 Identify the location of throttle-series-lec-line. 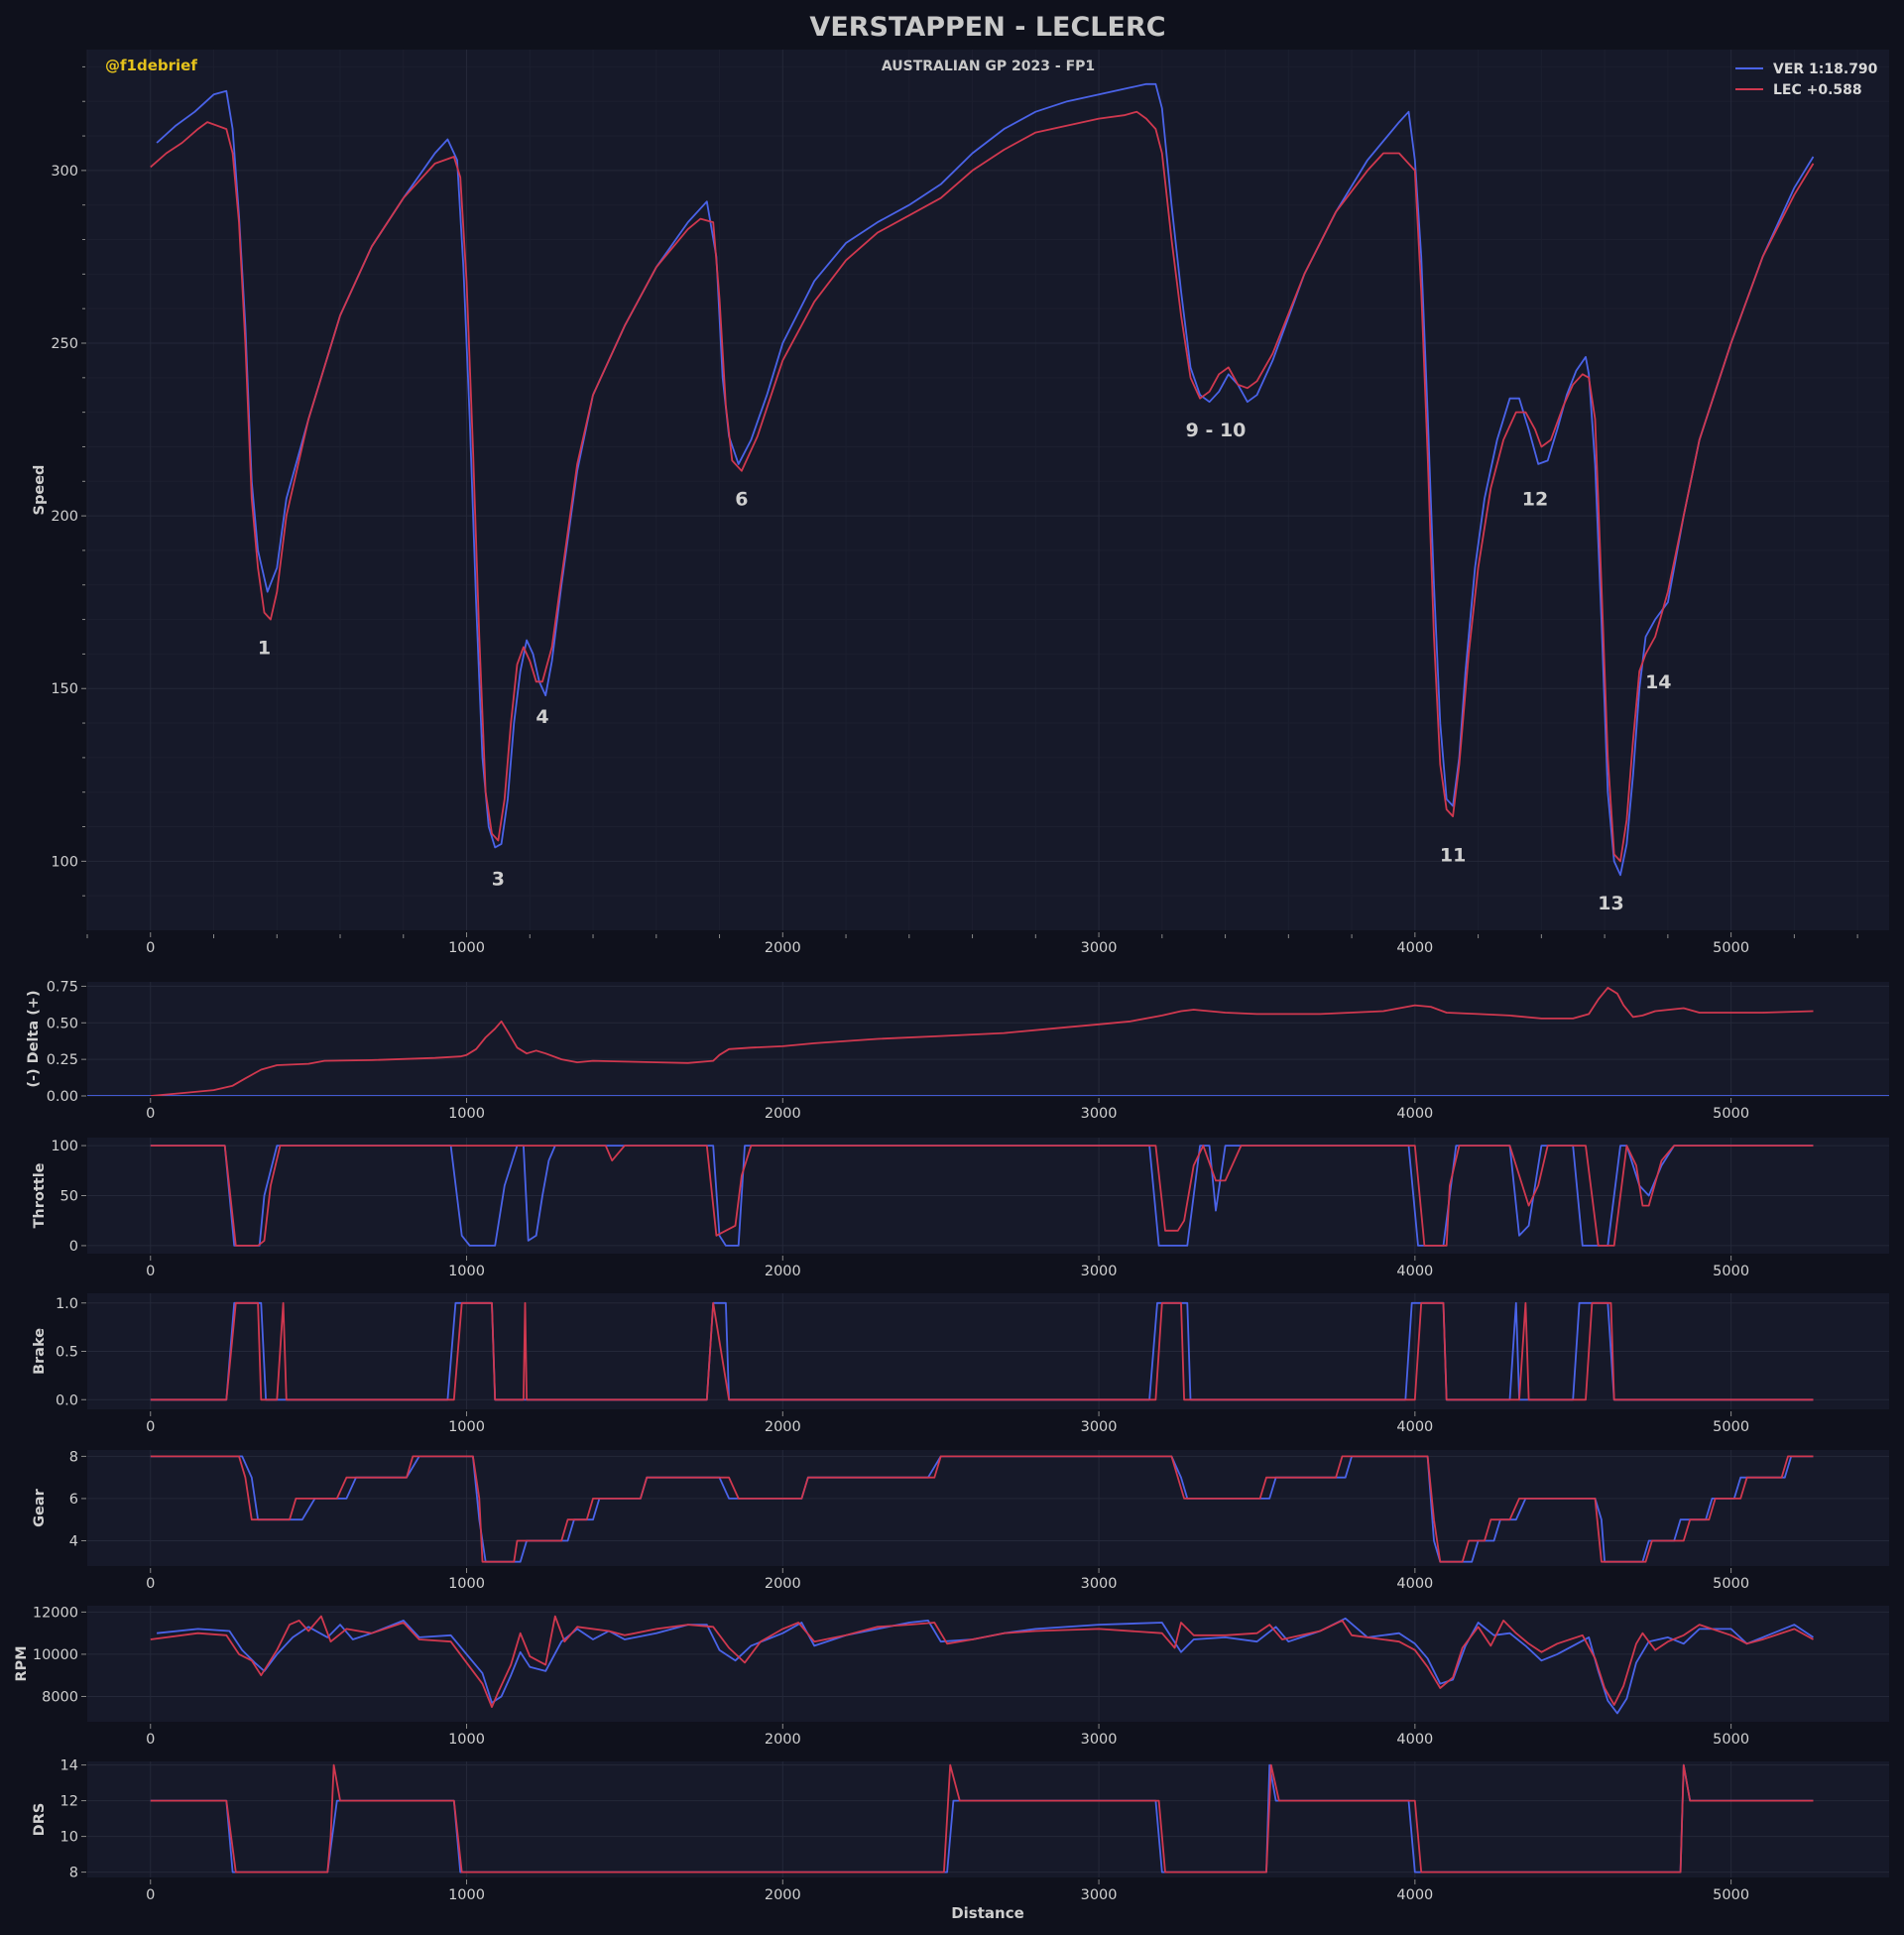
(982, 1196).